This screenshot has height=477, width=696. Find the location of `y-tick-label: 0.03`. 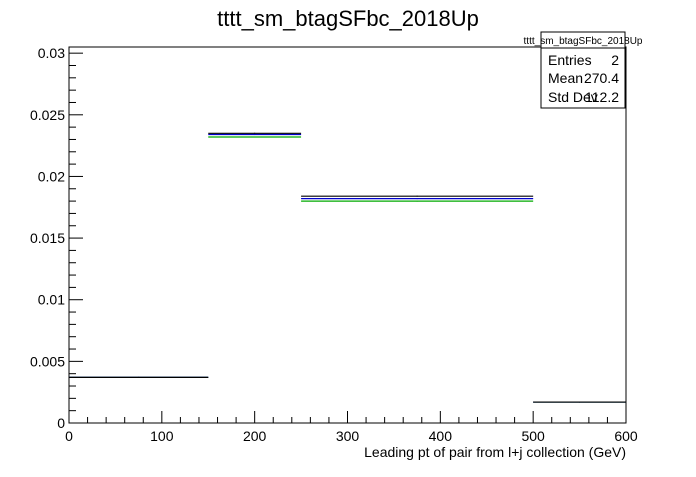

y-tick-label: 0.03 is located at coordinates (51, 53).